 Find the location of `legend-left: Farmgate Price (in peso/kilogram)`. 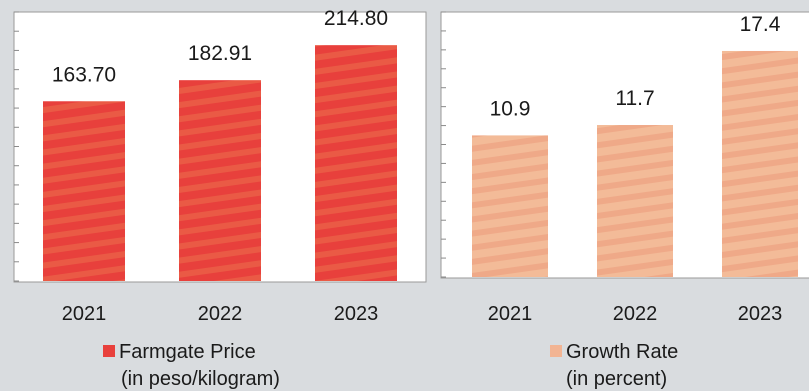

legend-left: Farmgate Price (in peso/kilogram) is located at coordinates (191, 365).